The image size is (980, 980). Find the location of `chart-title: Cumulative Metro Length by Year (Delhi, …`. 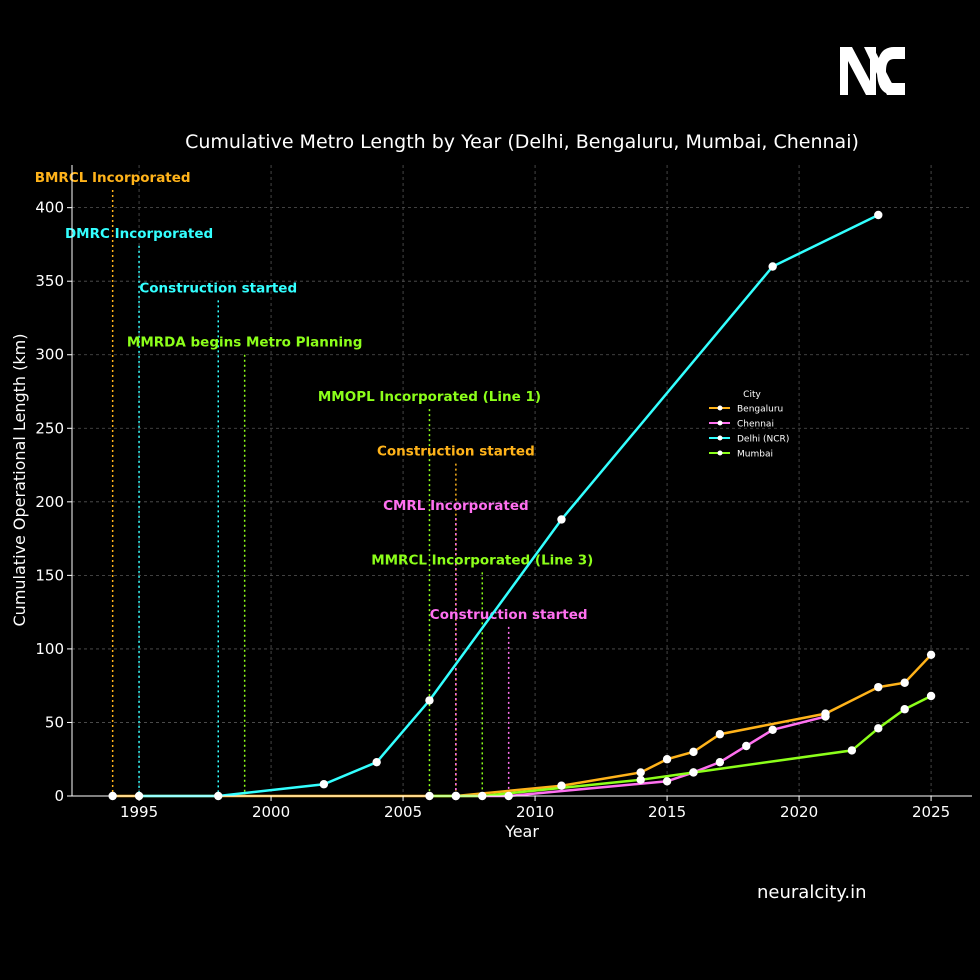

chart-title: Cumulative Metro Length by Year (Delhi, … is located at coordinates (522, 142).